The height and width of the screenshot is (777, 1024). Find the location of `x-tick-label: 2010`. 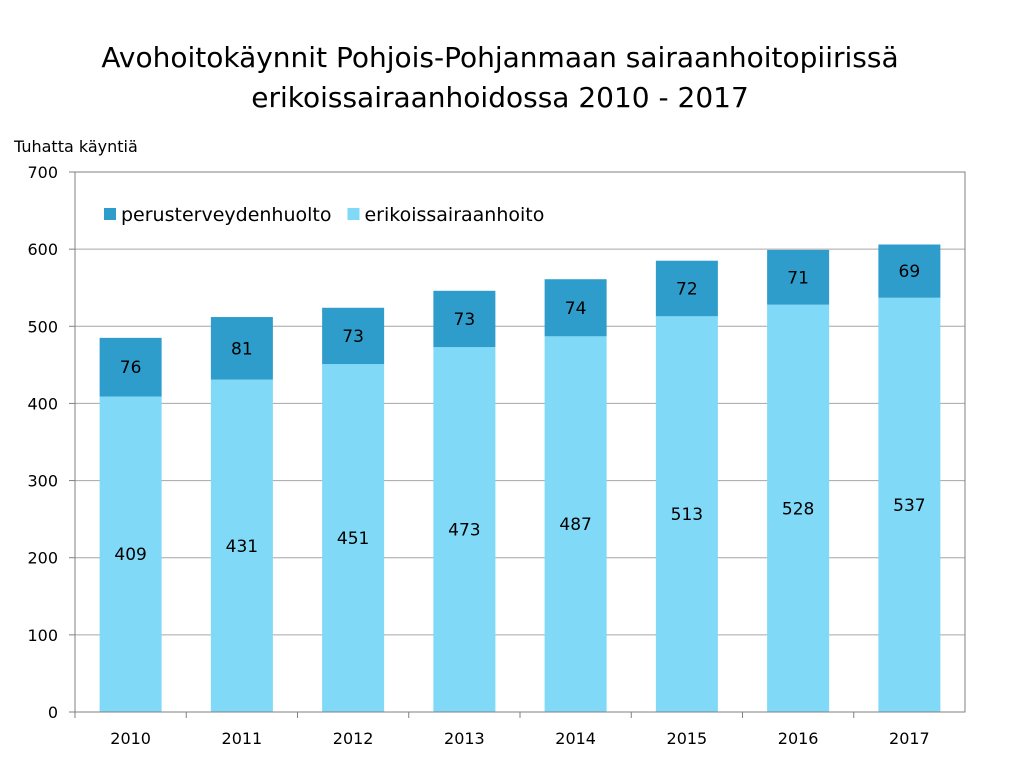

x-tick-label: 2010 is located at coordinates (130, 738).